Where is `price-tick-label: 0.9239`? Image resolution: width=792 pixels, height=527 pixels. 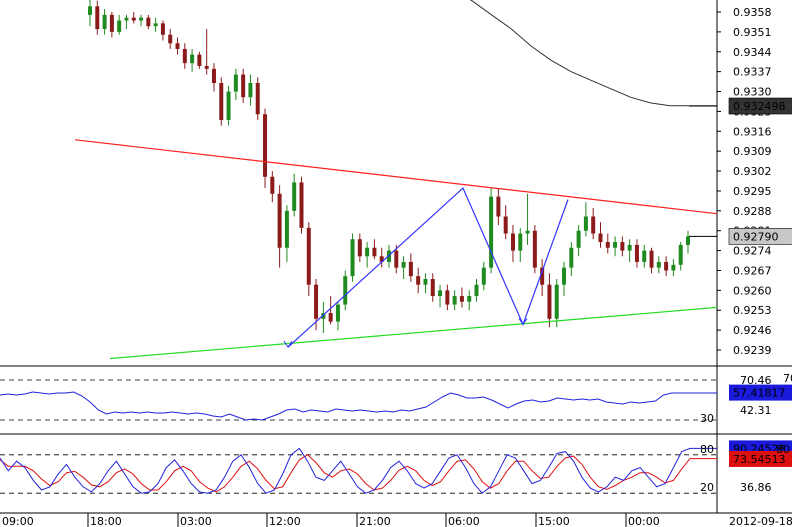
price-tick-label: 0.9239 is located at coordinates (752, 350).